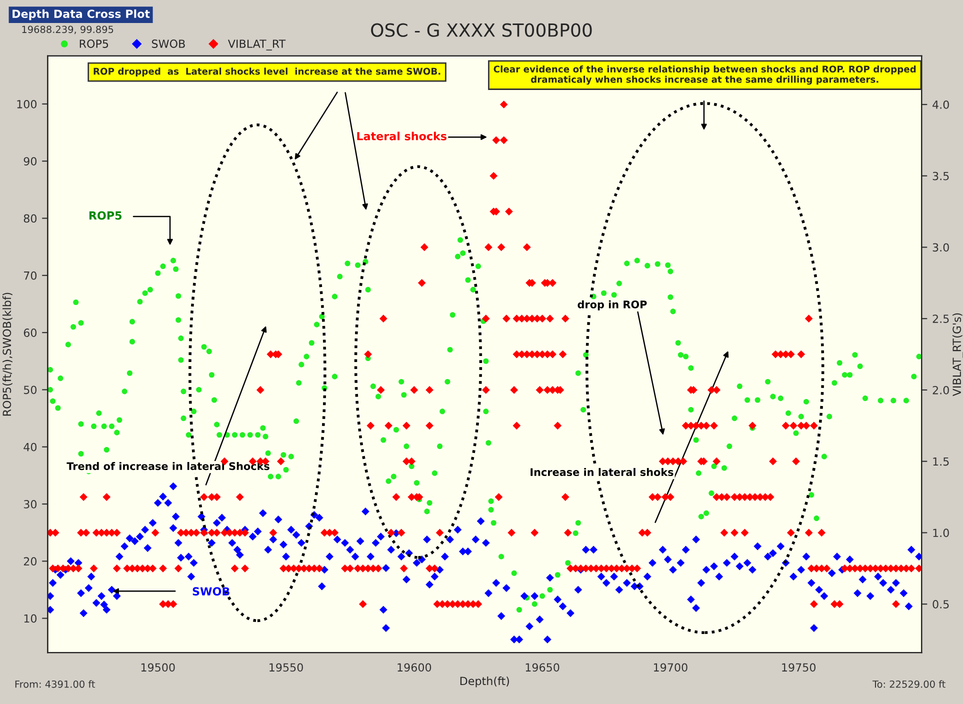 The width and height of the screenshot is (963, 704). I want to click on text: To: 22529.00 ft, so click(909, 684).